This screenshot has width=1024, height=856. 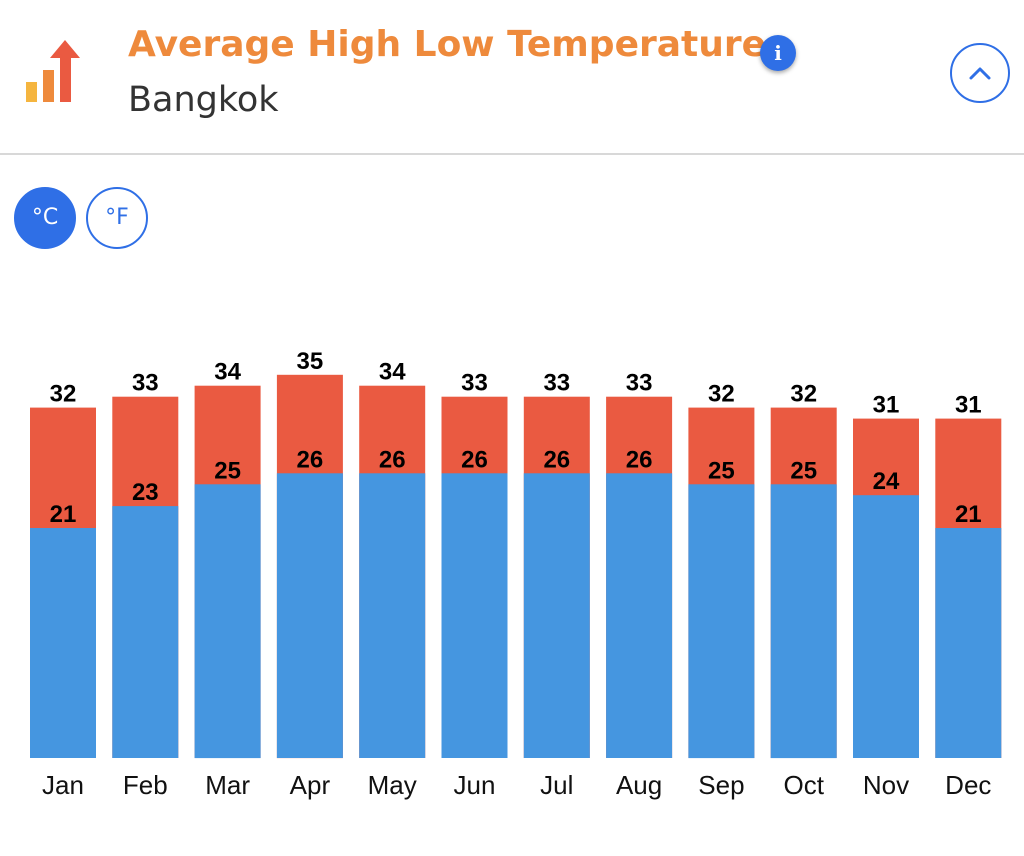 What do you see at coordinates (968, 514) in the screenshot?
I see `low-value-label-dec: 21` at bounding box center [968, 514].